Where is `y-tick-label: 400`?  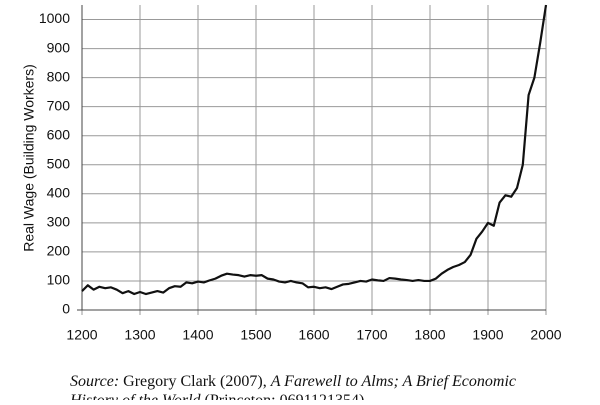 y-tick-label: 400 is located at coordinates (59, 193).